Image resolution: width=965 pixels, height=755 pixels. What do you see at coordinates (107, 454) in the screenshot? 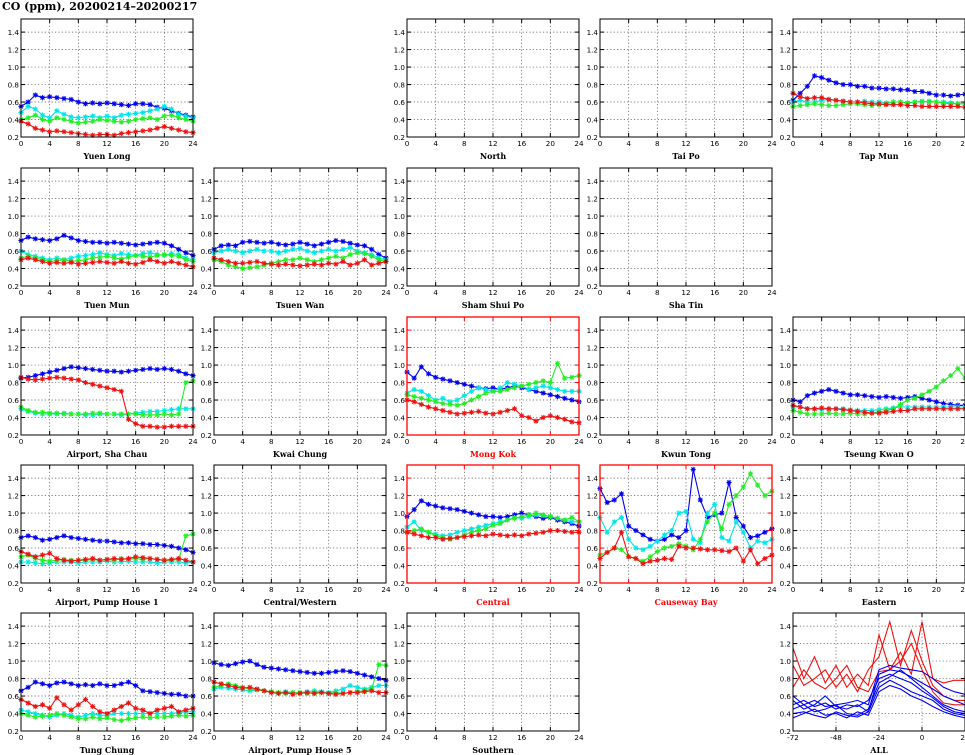
I see `station-title: Airport, Sha Chau` at bounding box center [107, 454].